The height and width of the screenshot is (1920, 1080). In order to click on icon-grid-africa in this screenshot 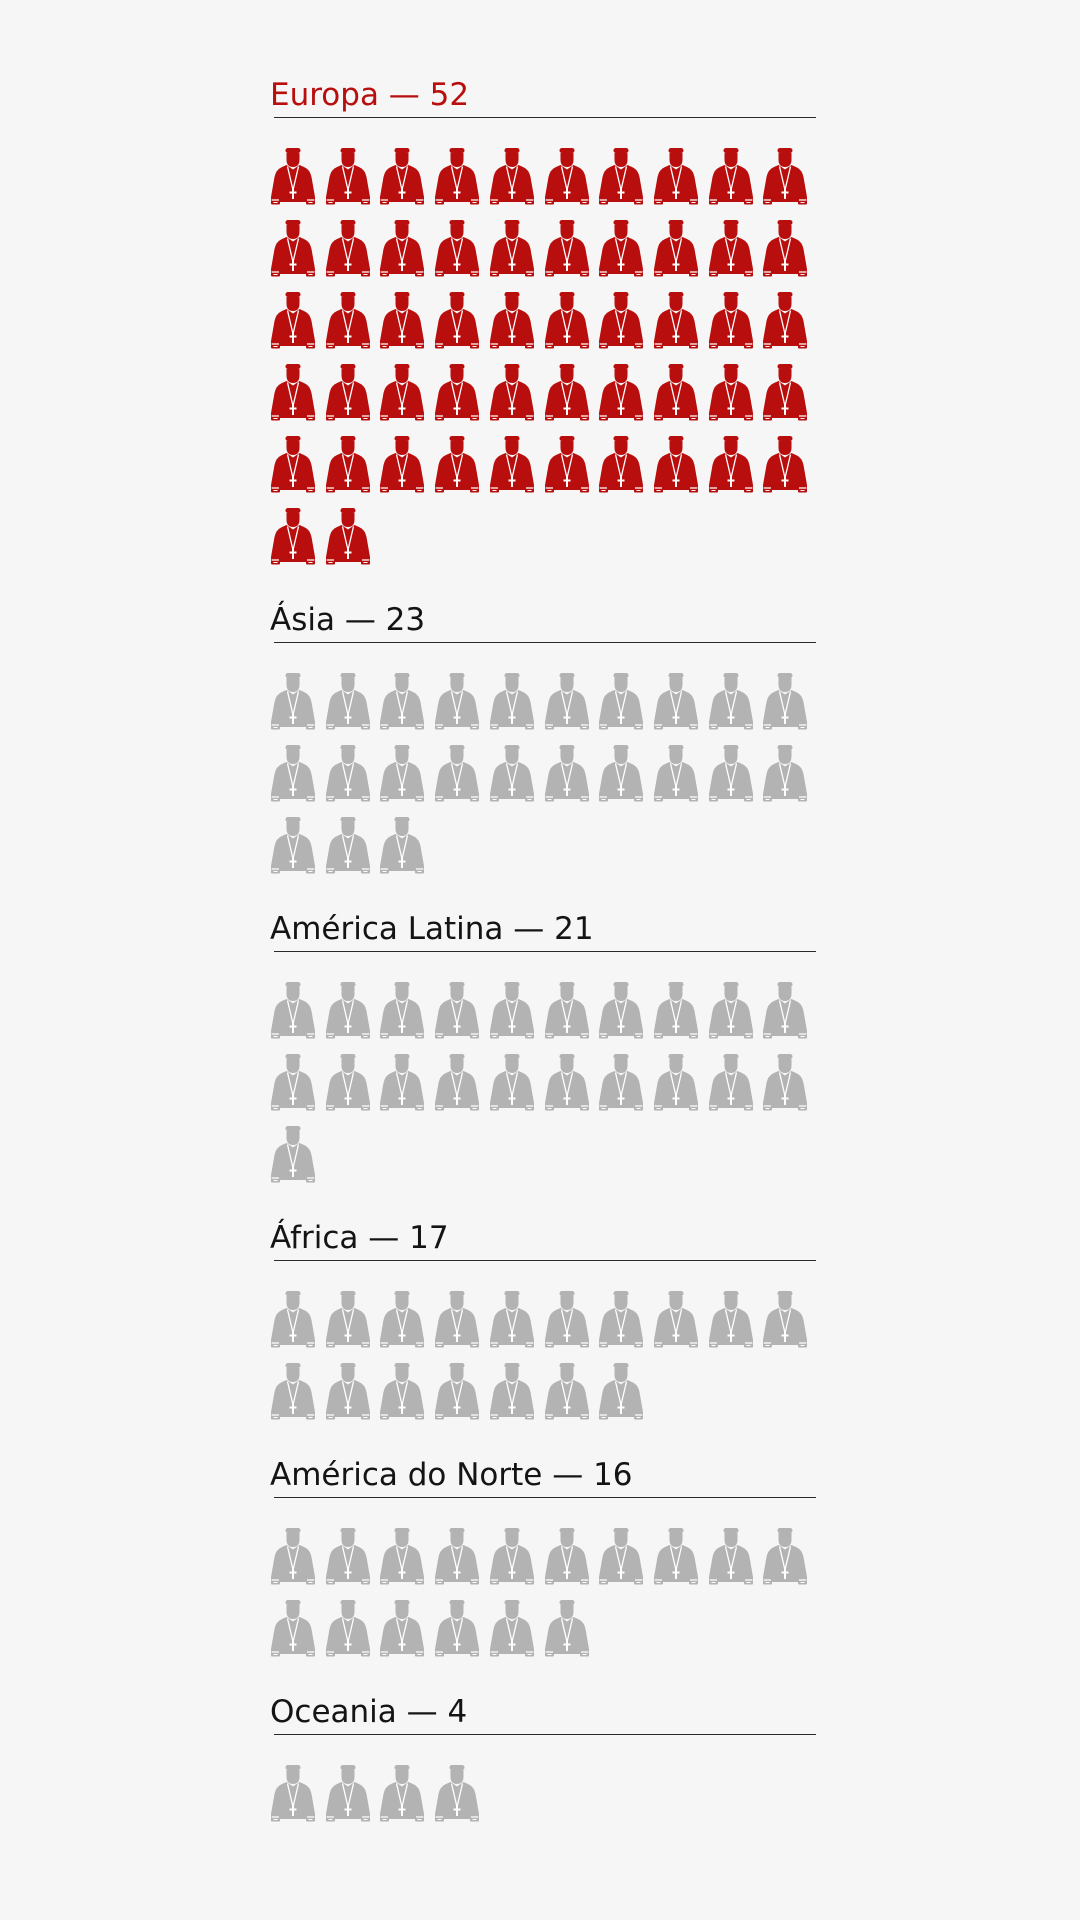, I will do `click(543, 1363)`.